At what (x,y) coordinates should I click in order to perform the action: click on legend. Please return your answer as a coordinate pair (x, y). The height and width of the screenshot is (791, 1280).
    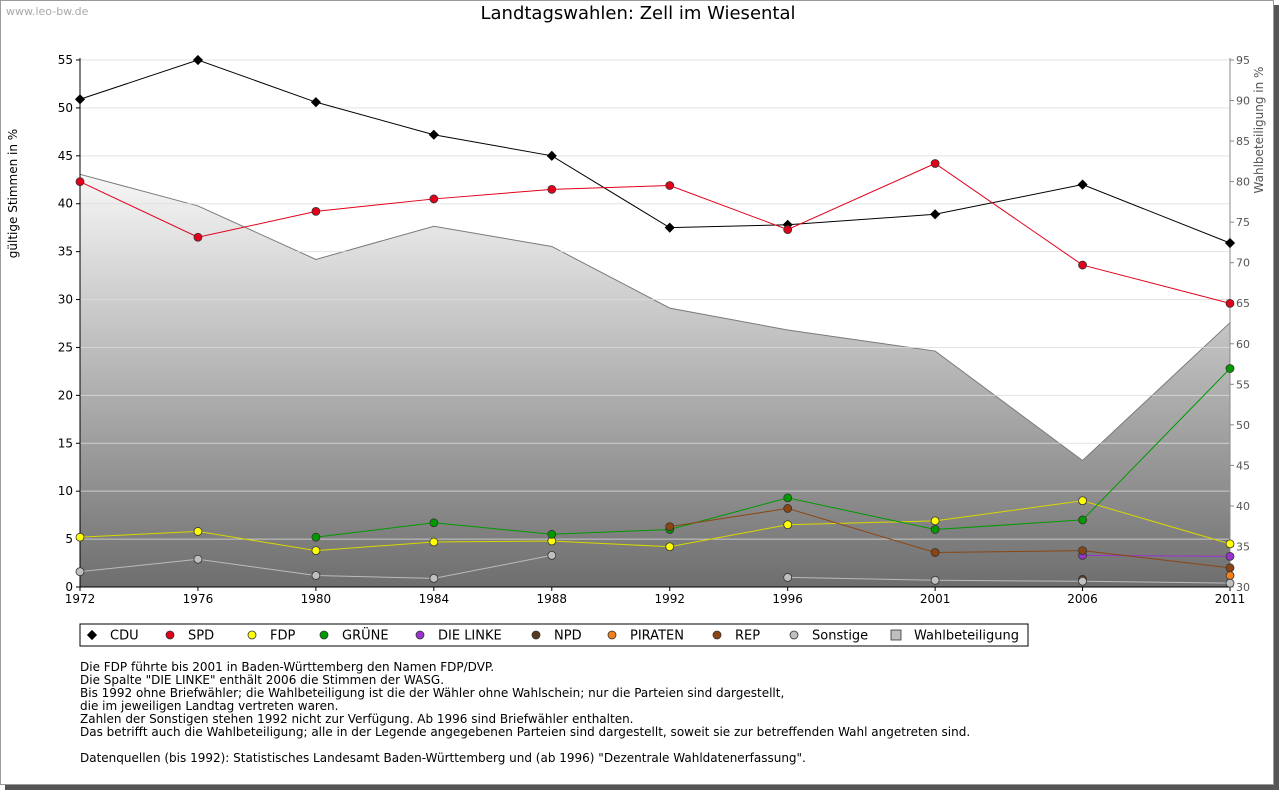
    Looking at the image, I should click on (554, 635).